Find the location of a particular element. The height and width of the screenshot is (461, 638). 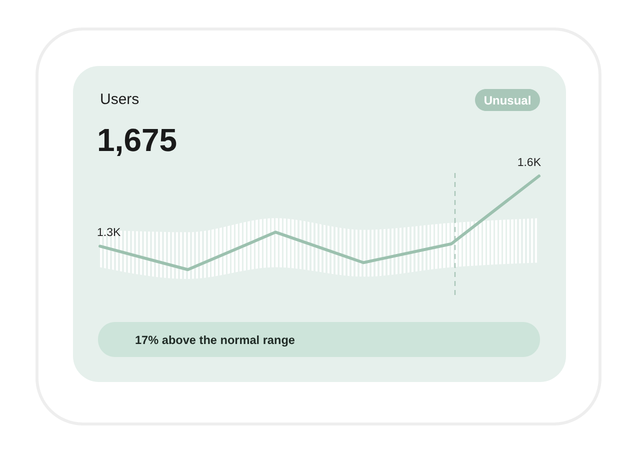

data-label: 1.3K is located at coordinates (109, 233).